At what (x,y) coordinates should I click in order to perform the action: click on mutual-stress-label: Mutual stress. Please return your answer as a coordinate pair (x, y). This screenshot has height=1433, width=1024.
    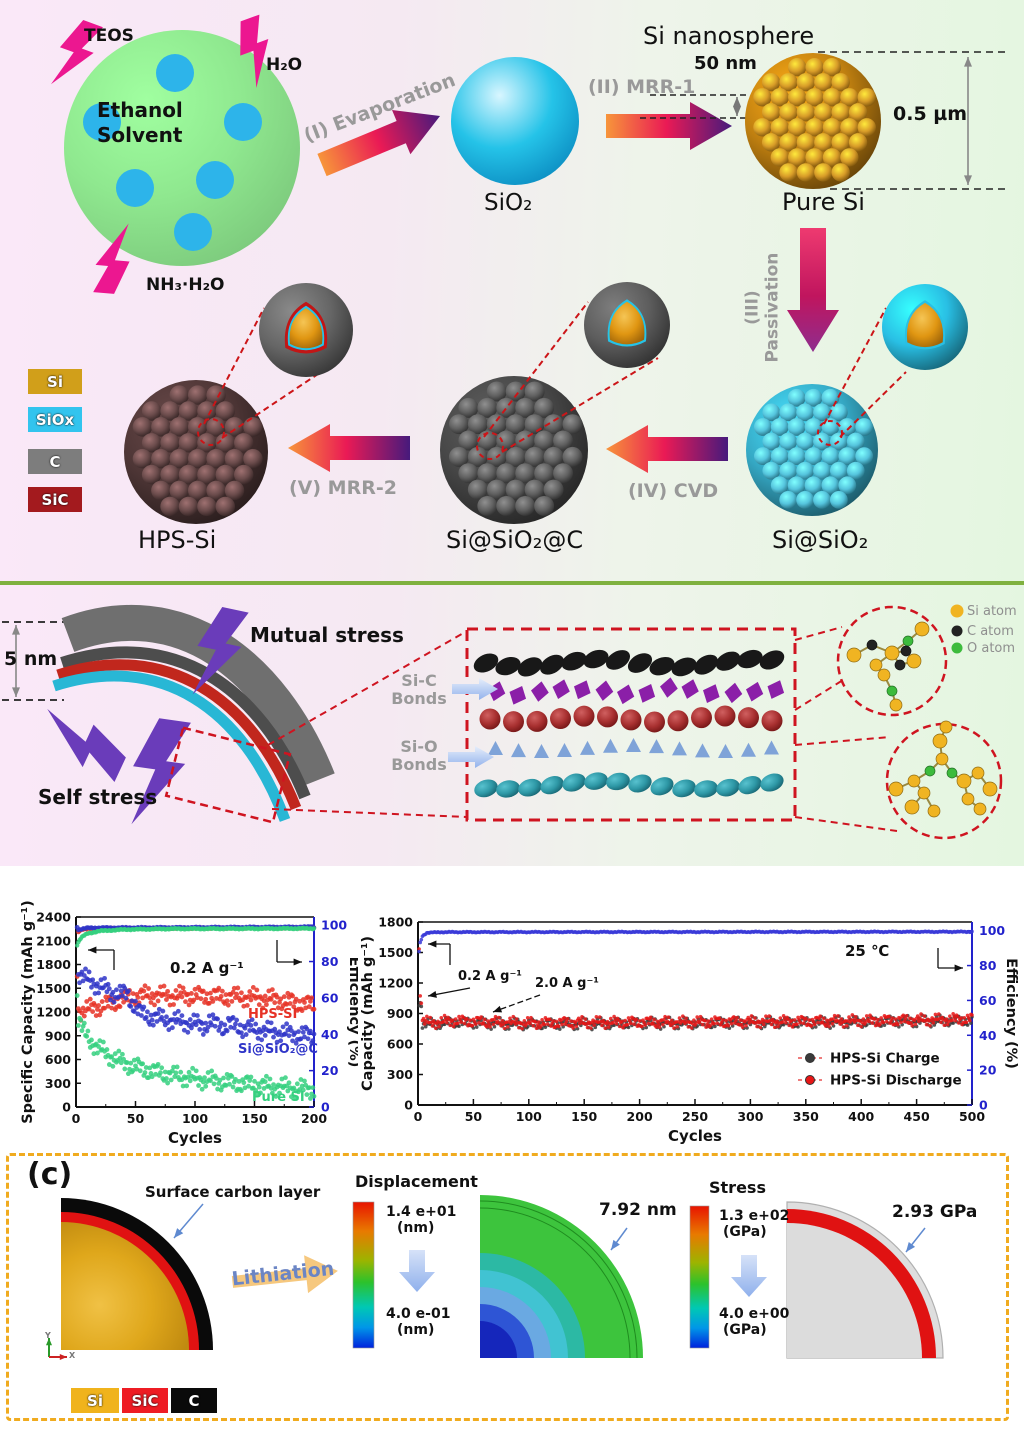
    Looking at the image, I should click on (327, 635).